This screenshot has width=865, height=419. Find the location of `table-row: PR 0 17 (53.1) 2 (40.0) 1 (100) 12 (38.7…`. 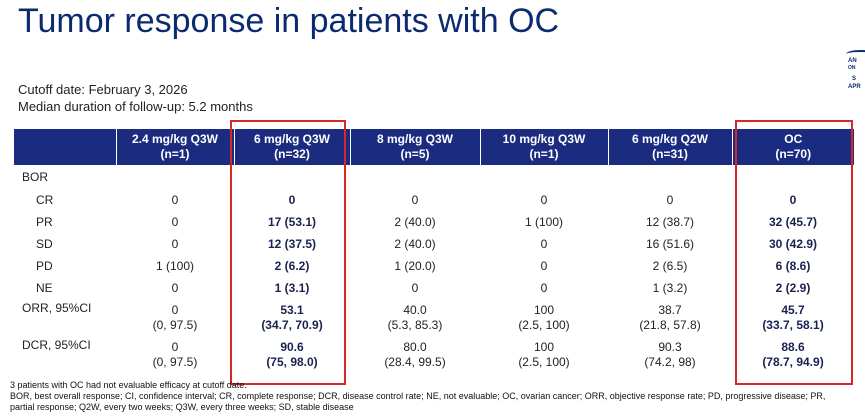

table-row: PR 0 17 (53.1) 2 (40.0) 1 (100) 12 (38.7… is located at coordinates (434, 222).